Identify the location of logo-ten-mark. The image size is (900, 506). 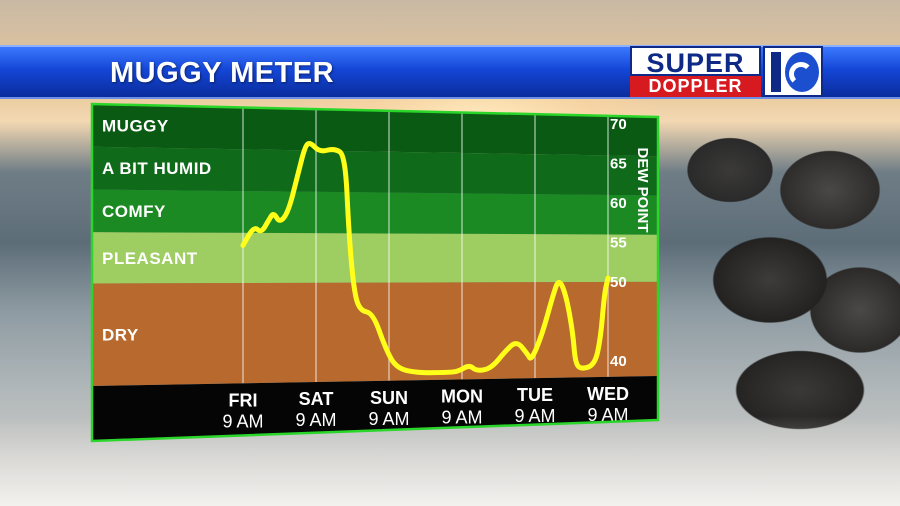
(793, 71).